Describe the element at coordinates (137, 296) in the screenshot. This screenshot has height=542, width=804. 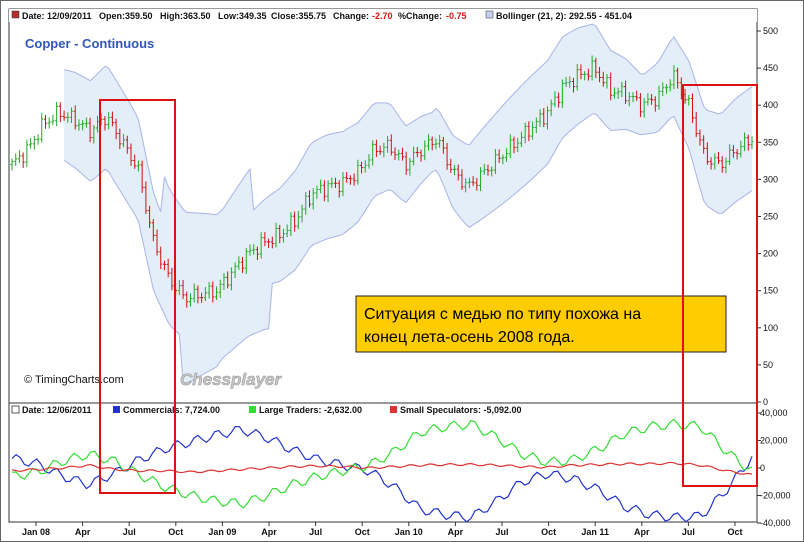
I see `highlight-box-2008` at that location.